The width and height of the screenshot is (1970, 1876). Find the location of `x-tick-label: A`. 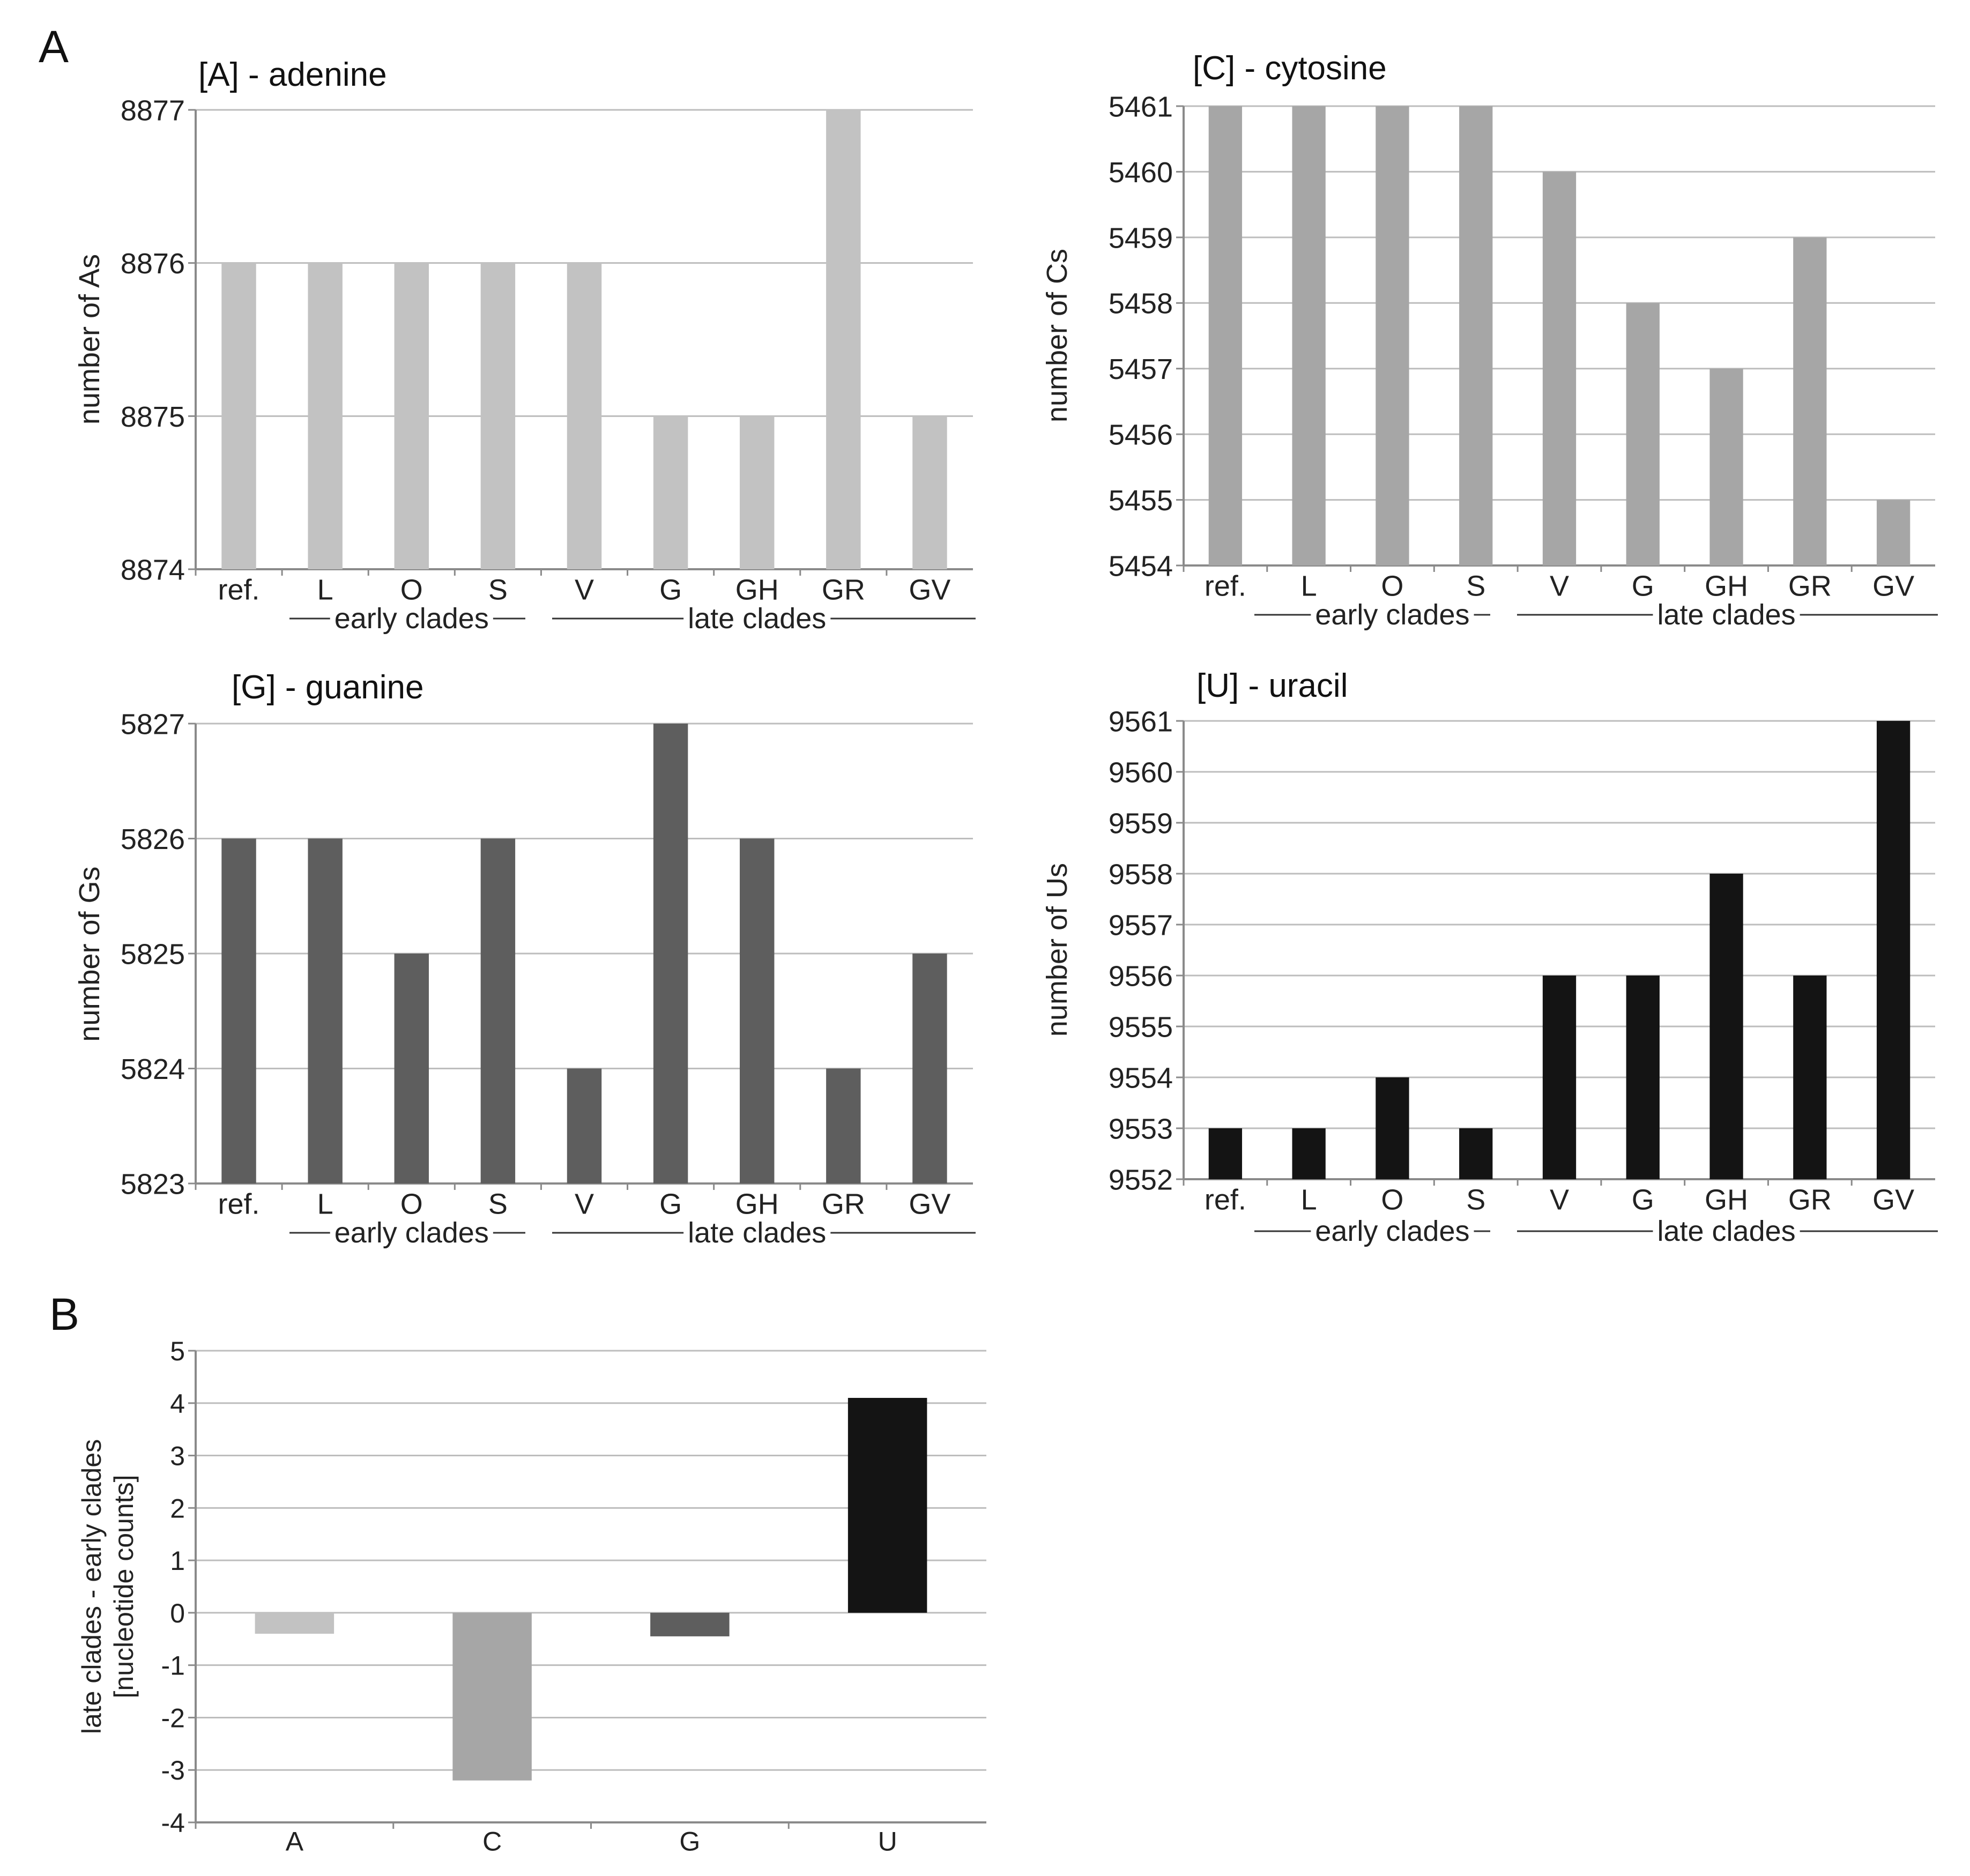

x-tick-label: A is located at coordinates (295, 1842).